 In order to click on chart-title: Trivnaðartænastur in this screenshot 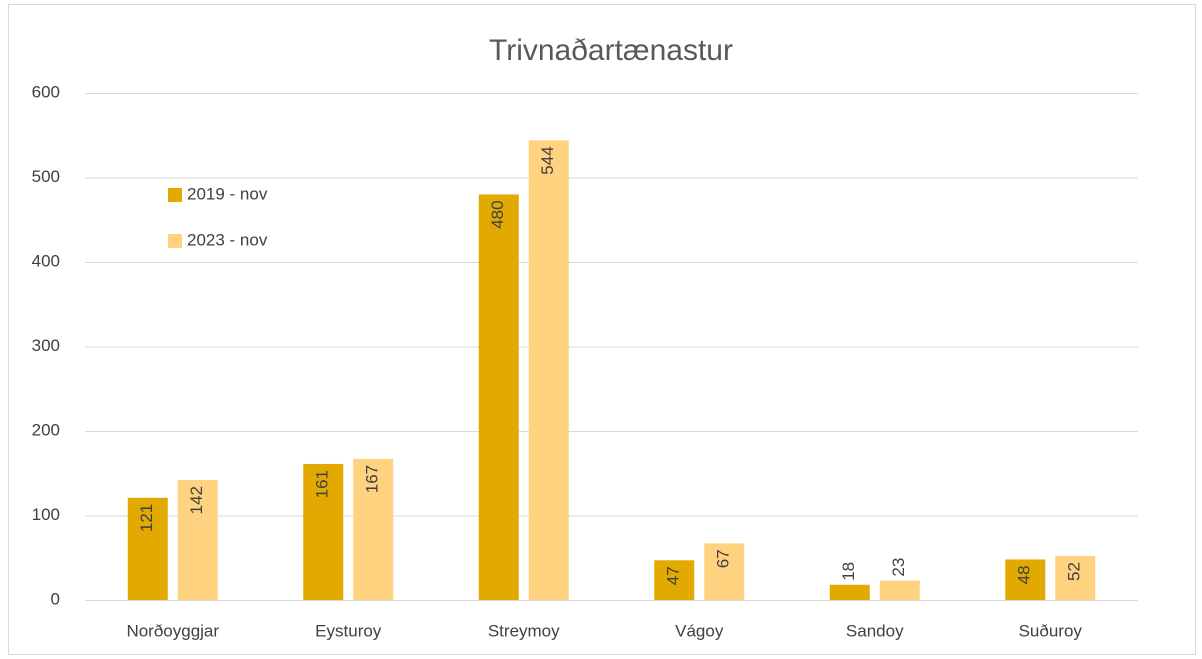, I will do `click(611, 50)`.